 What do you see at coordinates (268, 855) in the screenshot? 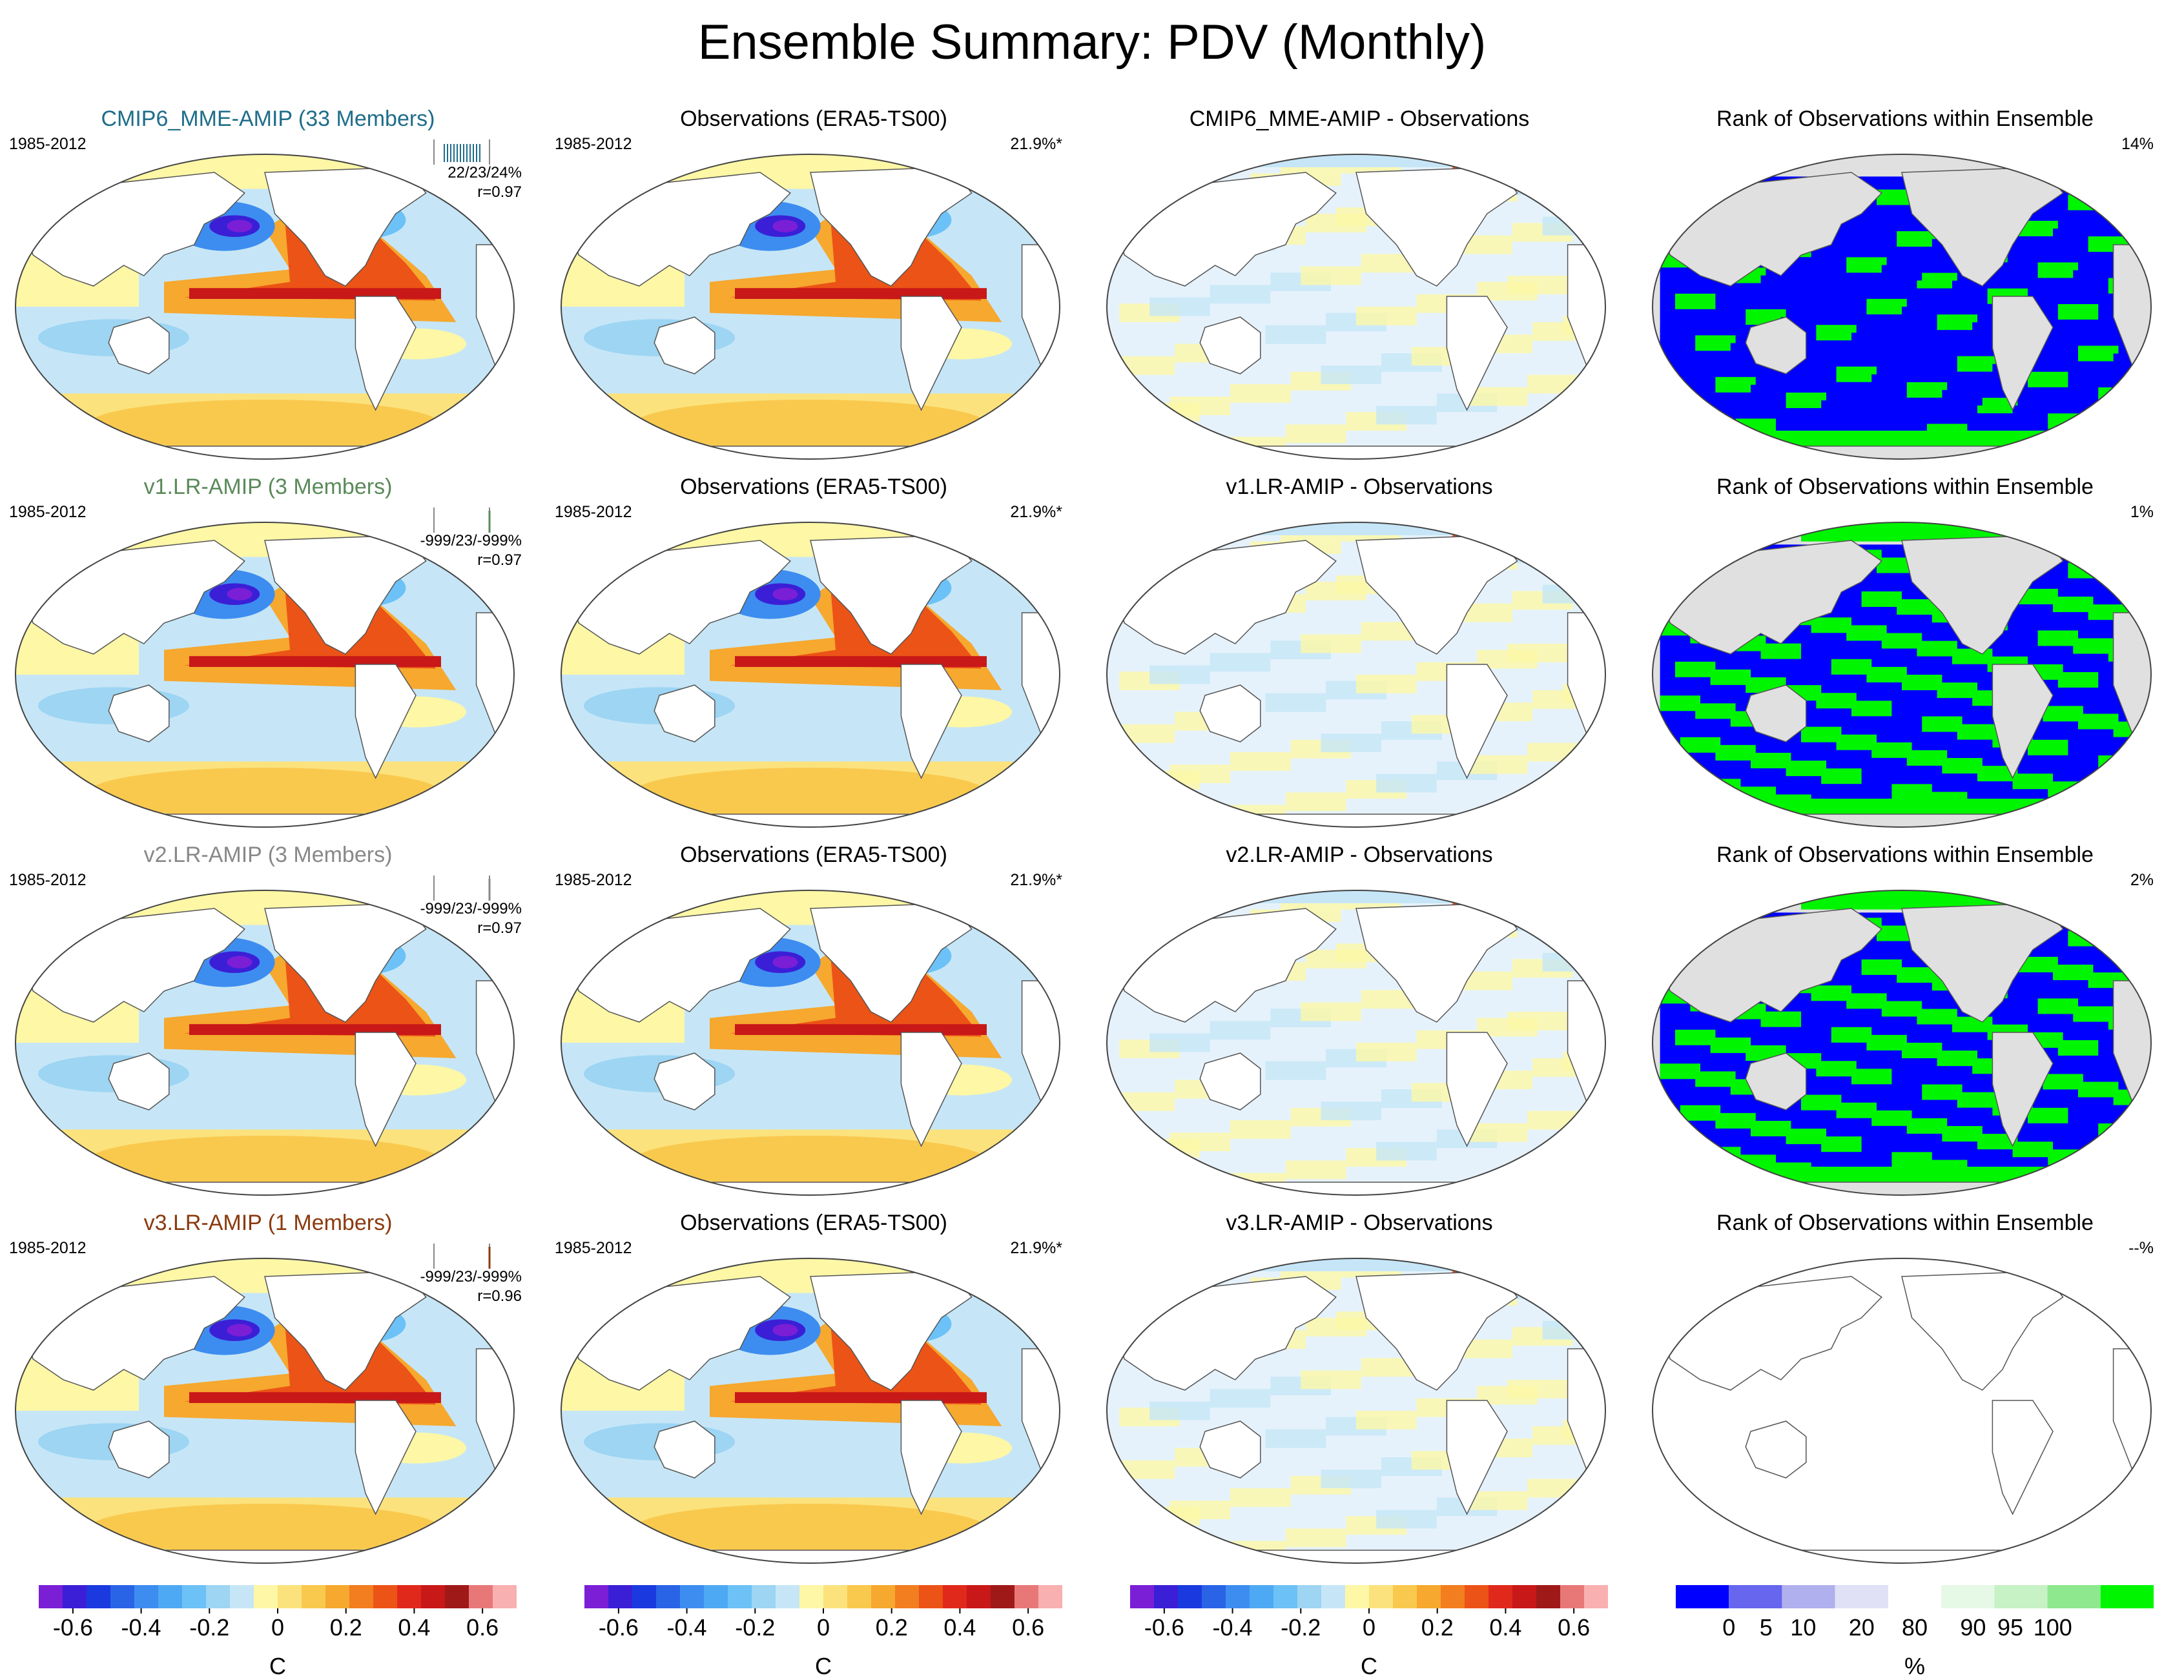
I see `panel-title: v2.LR-AMIP (3 Members)` at bounding box center [268, 855].